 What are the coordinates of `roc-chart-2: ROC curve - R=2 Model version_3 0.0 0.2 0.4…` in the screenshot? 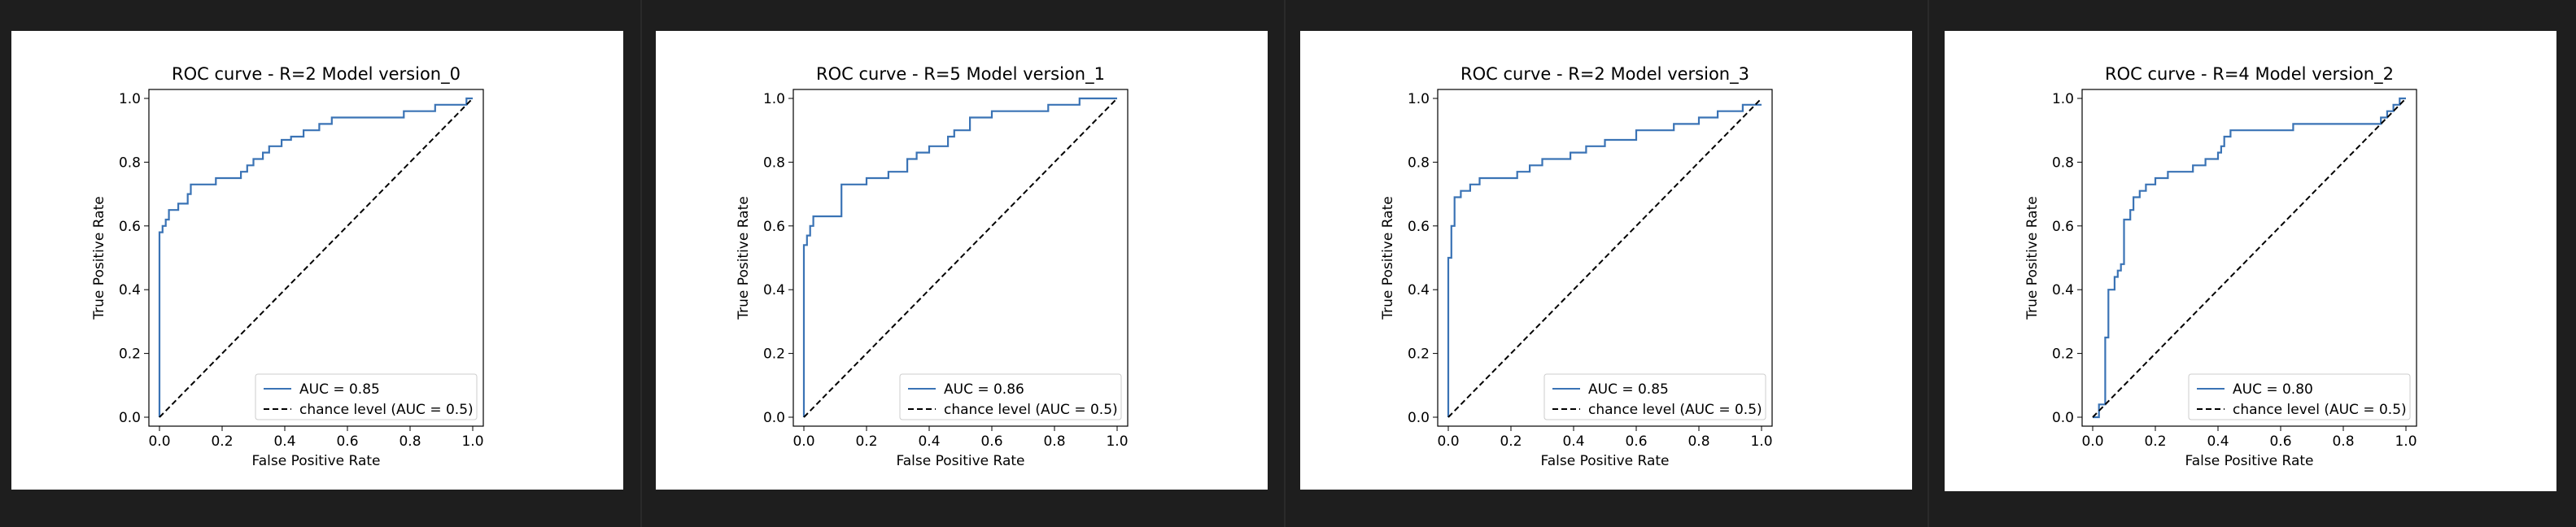 It's located at (1576, 266).